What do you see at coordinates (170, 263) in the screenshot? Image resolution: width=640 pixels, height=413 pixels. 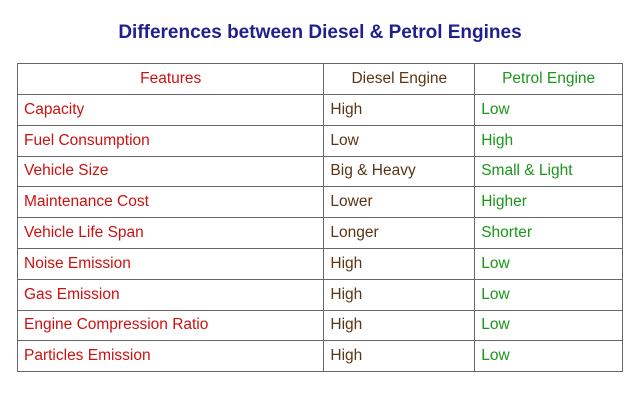 I see `table-cell: Noise Emission` at bounding box center [170, 263].